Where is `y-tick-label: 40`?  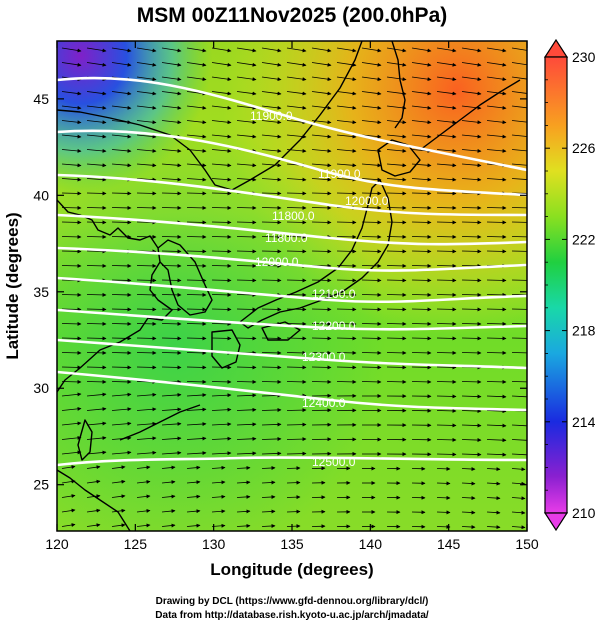 y-tick-label: 40 is located at coordinates (41, 195).